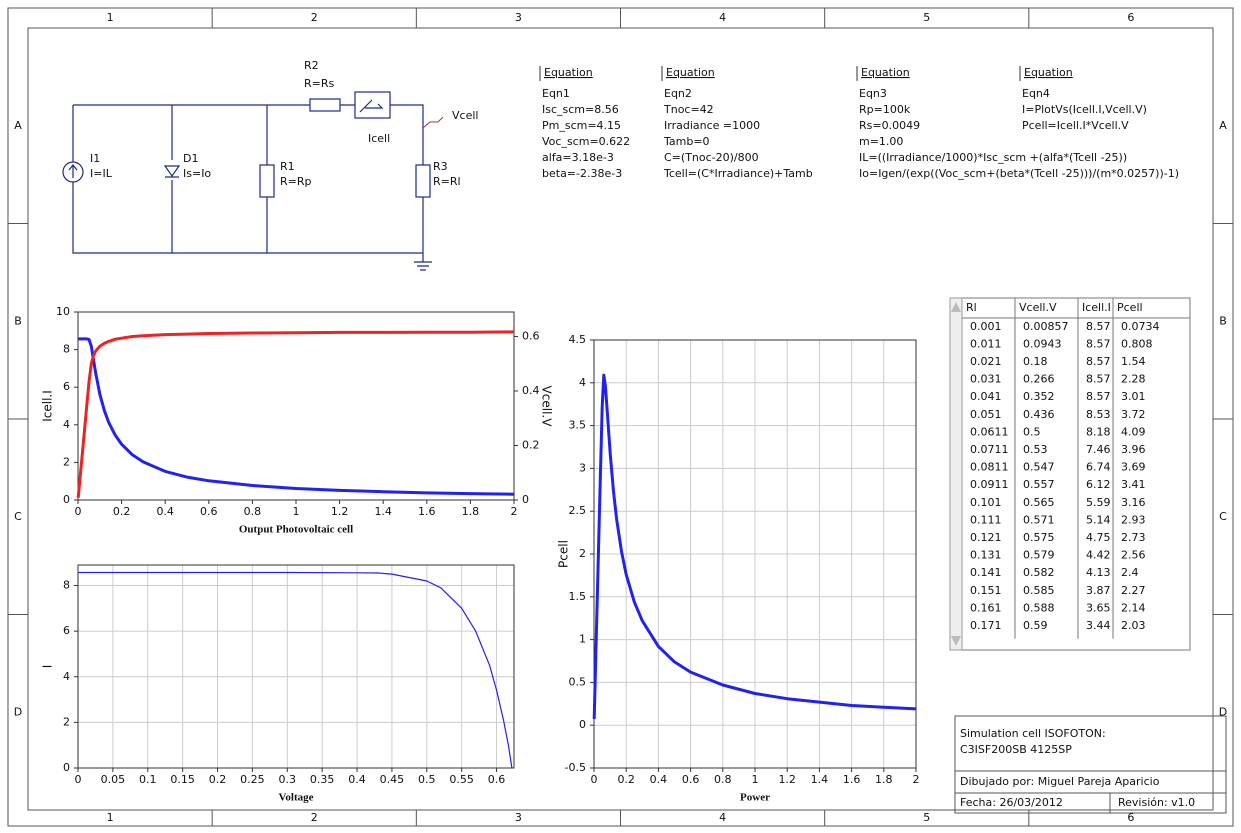  What do you see at coordinates (956, 307) in the screenshot?
I see `scroll-up` at bounding box center [956, 307].